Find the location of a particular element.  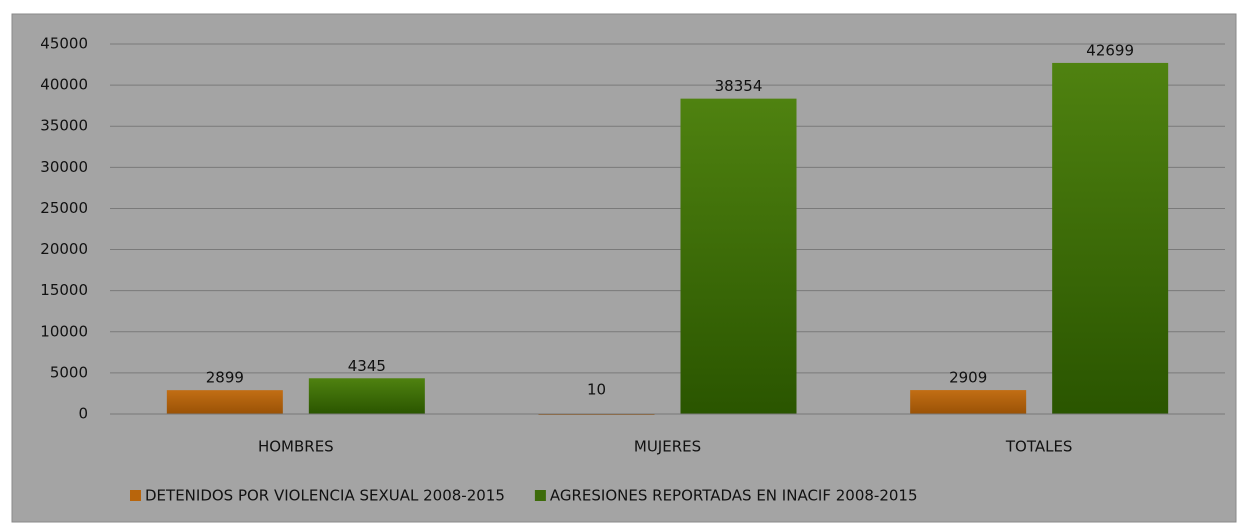

y-tick-label: 15000 is located at coordinates (64, 290).